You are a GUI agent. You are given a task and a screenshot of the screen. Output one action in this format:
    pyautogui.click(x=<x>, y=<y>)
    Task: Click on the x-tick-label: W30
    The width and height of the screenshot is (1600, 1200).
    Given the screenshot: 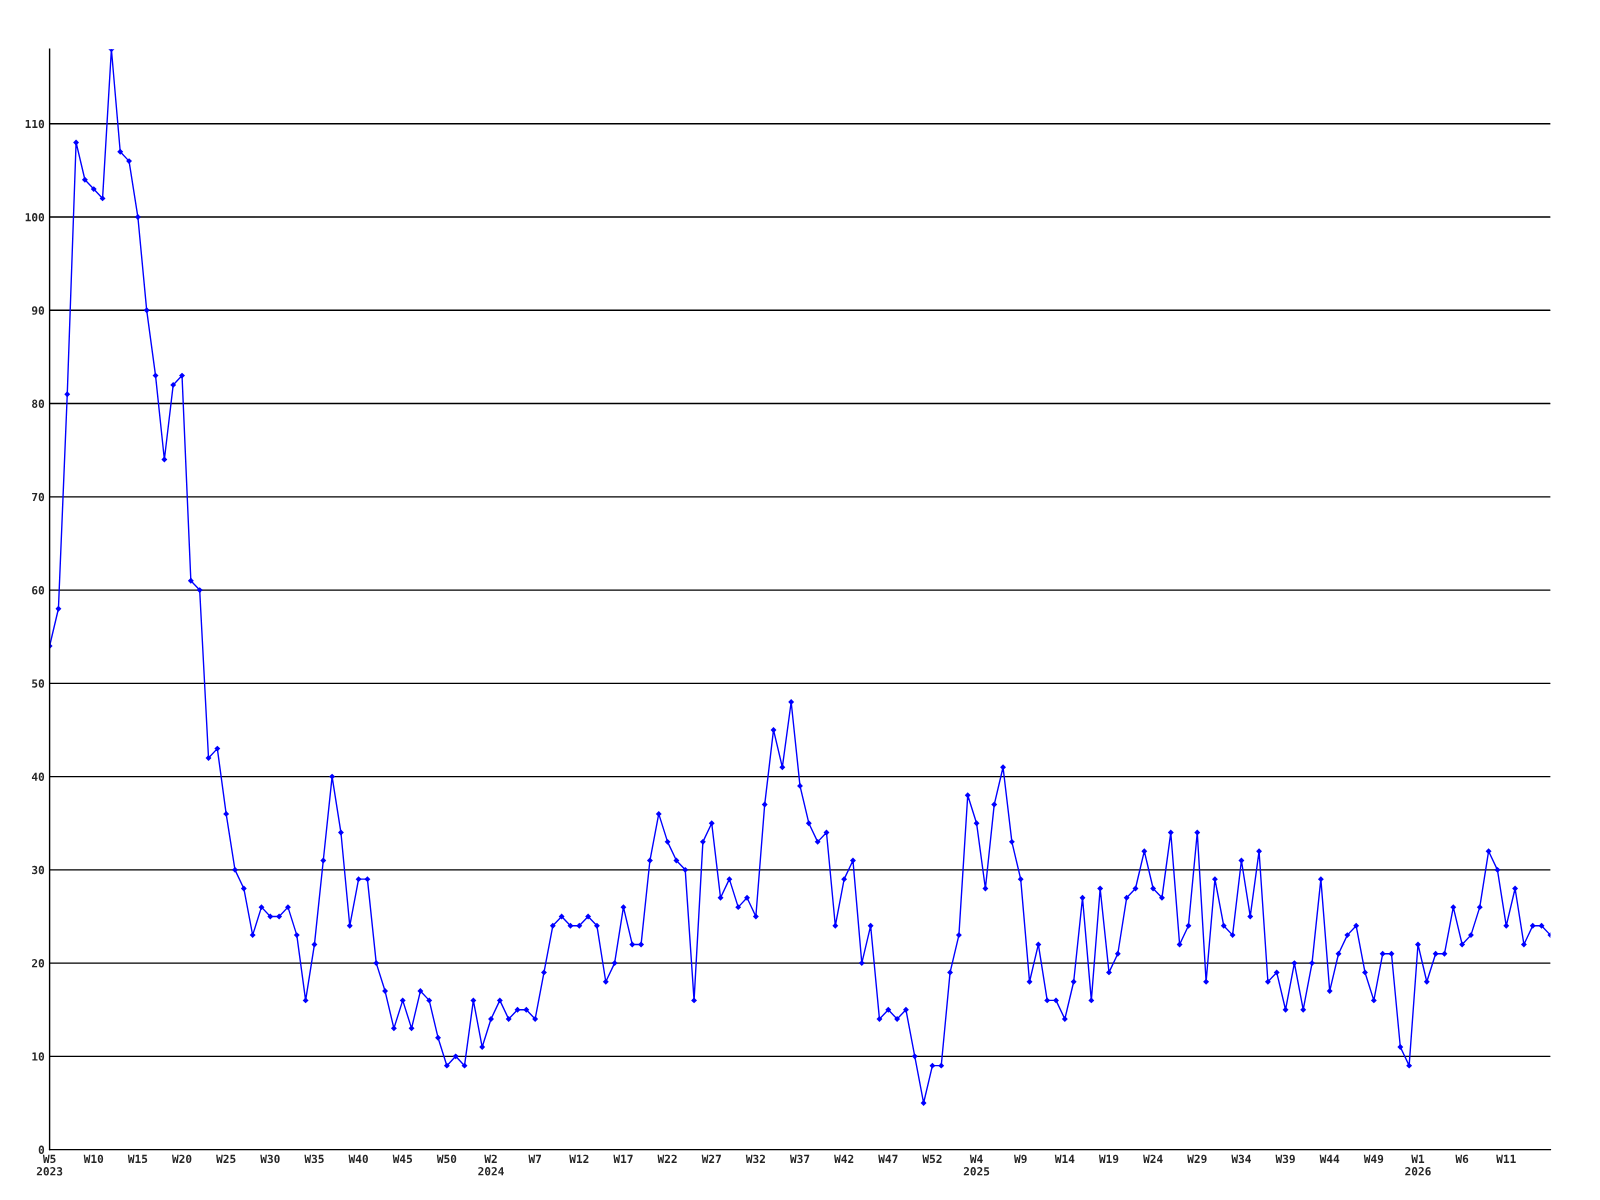 What is the action you would take?
    pyautogui.click(x=270, y=1159)
    